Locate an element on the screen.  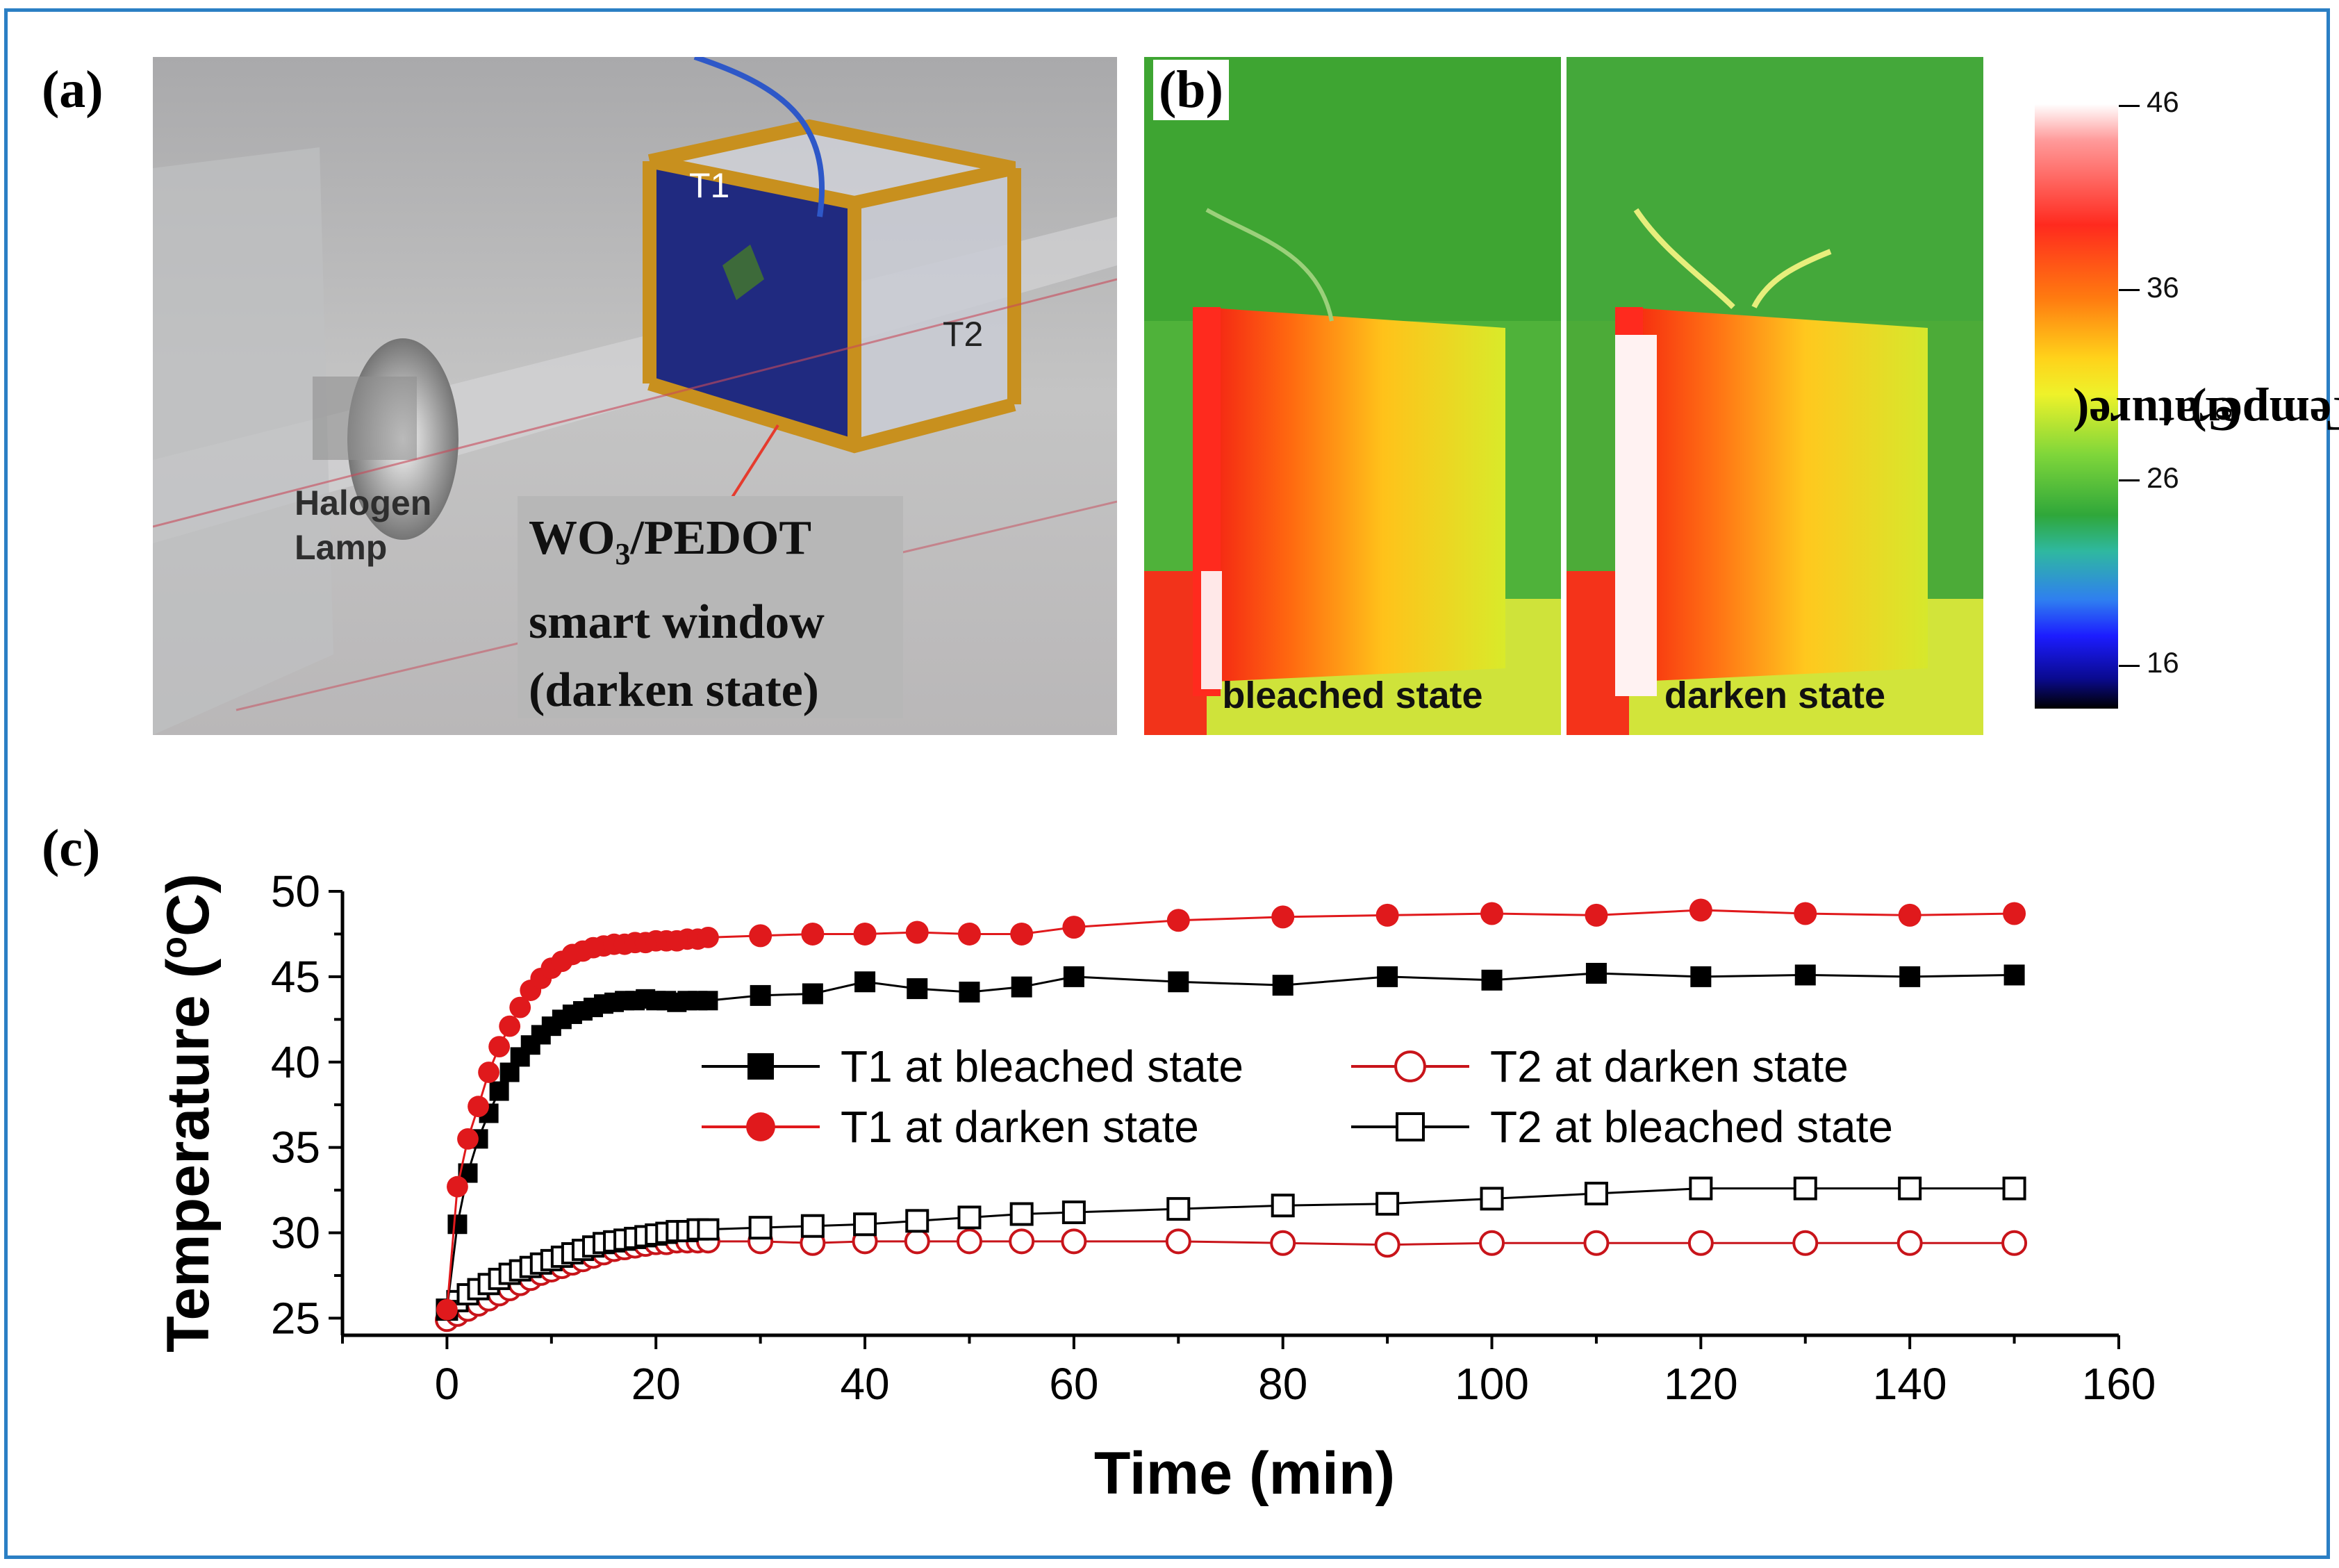
legend-label: T1 at darken state is located at coordinates (1020, 1127).